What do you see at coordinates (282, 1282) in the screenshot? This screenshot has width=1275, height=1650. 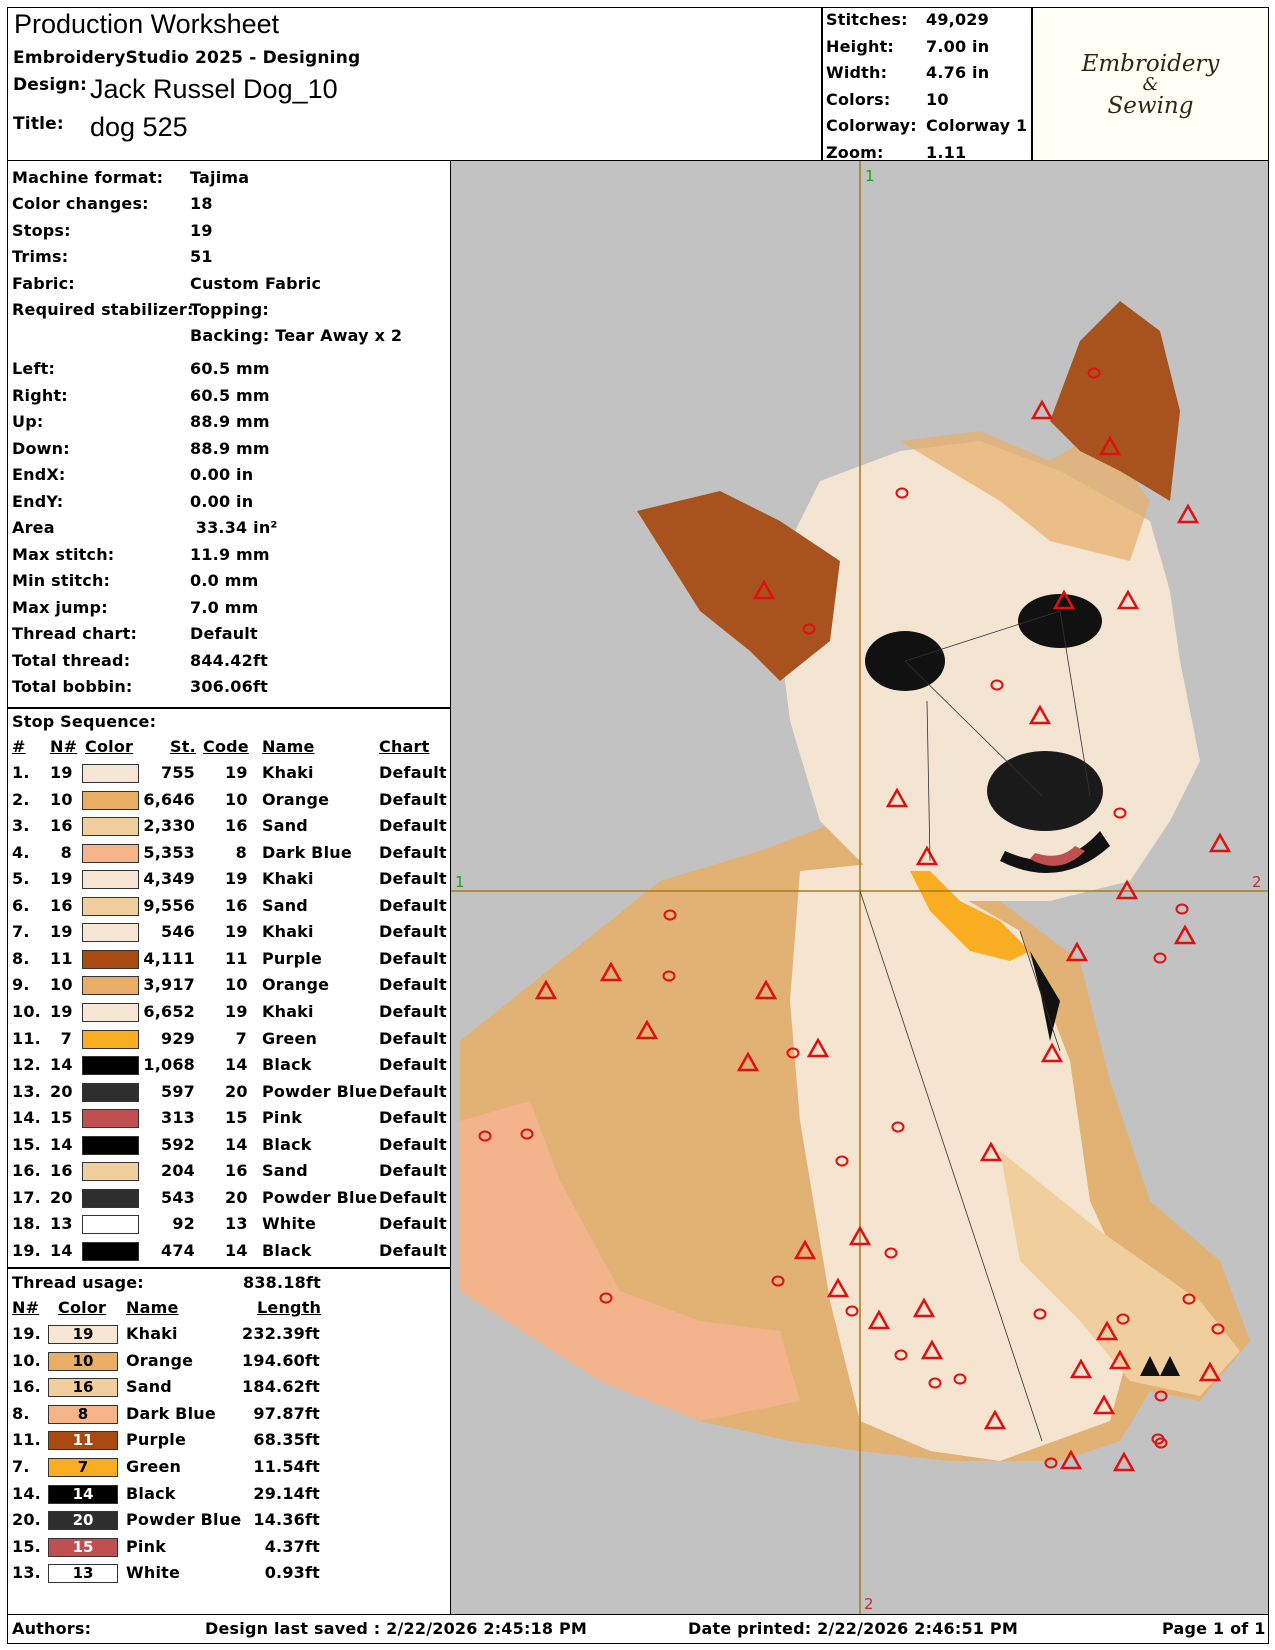 I see `thread-usage-total: 838.18ft` at bounding box center [282, 1282].